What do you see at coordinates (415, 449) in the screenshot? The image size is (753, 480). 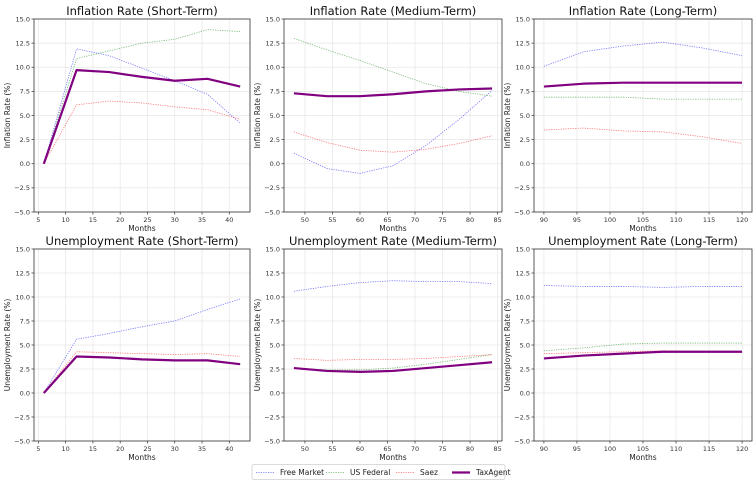 I see `x-tick-label: 70` at bounding box center [415, 449].